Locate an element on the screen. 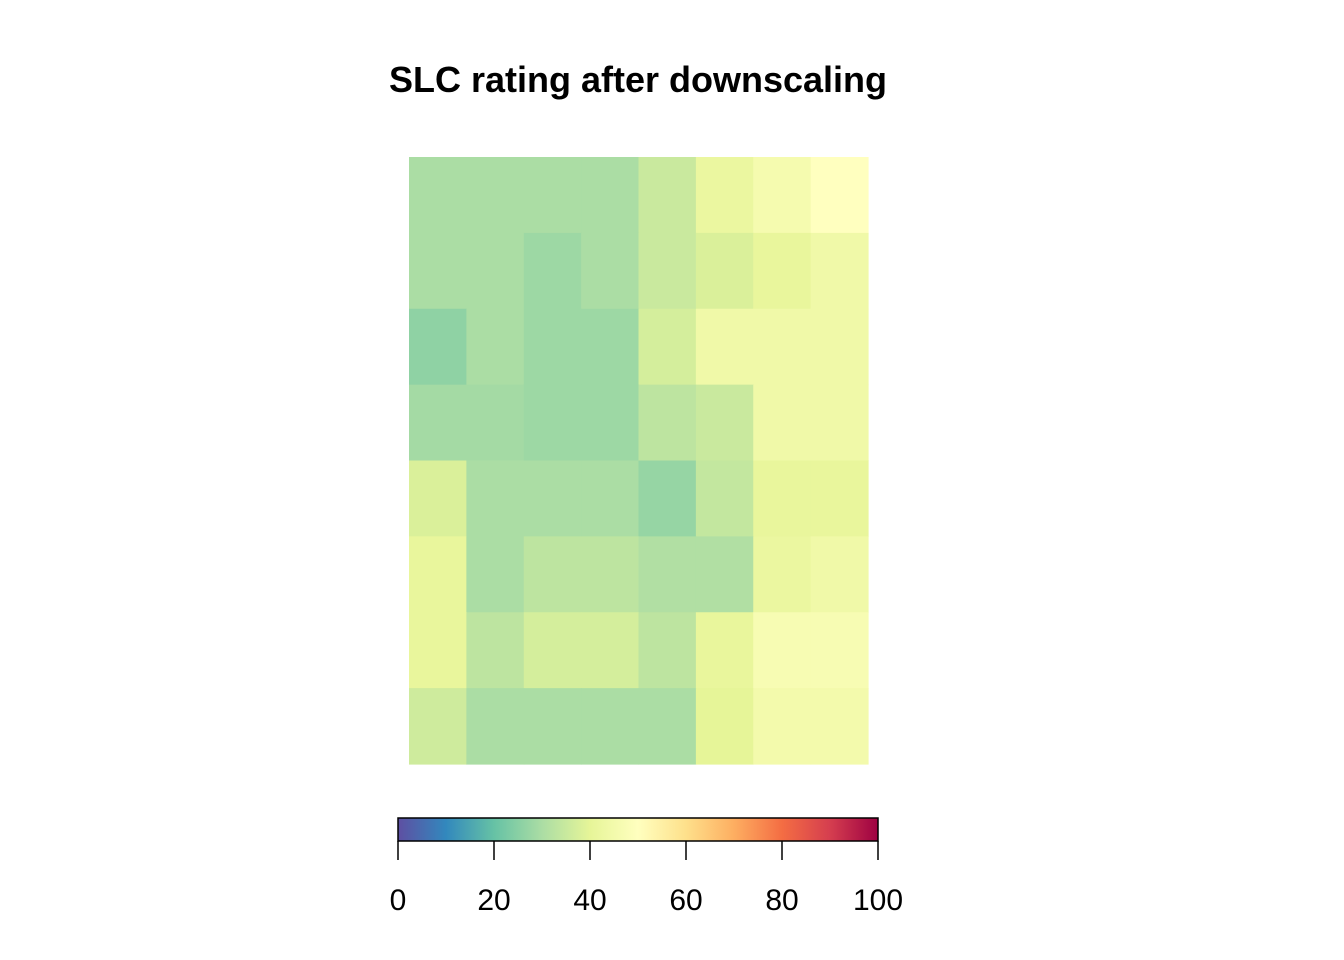 This screenshot has width=1344, height=960. colorbar-tick-label: 60 is located at coordinates (685, 900).